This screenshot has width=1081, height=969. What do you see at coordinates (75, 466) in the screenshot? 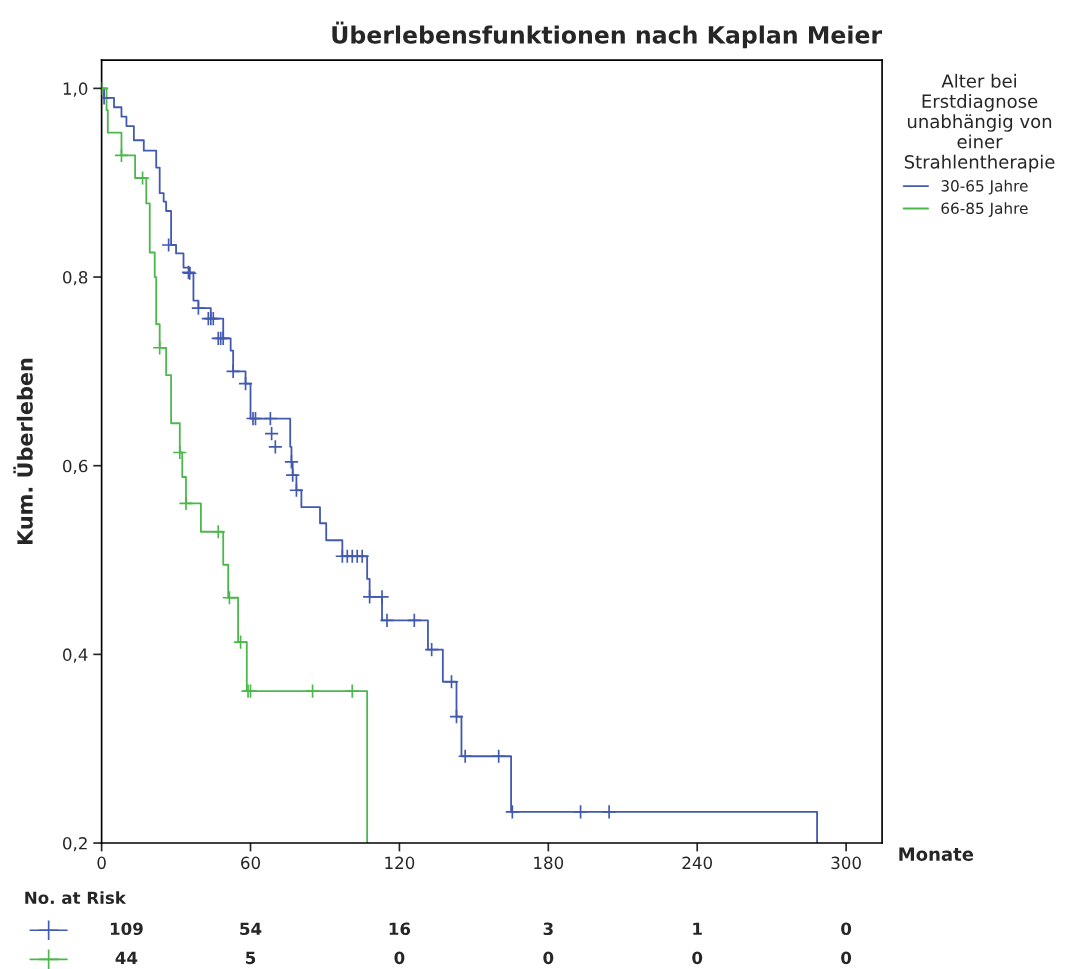
I see `y-tick-label: 0,6` at bounding box center [75, 466].